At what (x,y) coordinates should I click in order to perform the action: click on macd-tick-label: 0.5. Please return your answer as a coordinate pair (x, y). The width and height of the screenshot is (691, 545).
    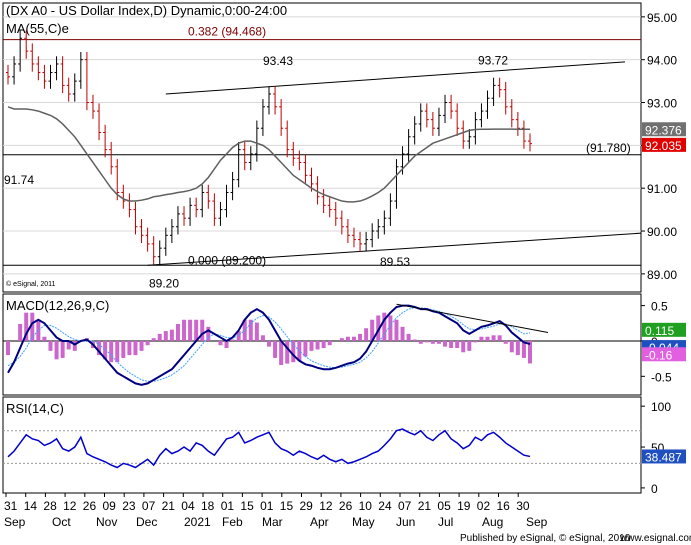
    Looking at the image, I should click on (659, 307).